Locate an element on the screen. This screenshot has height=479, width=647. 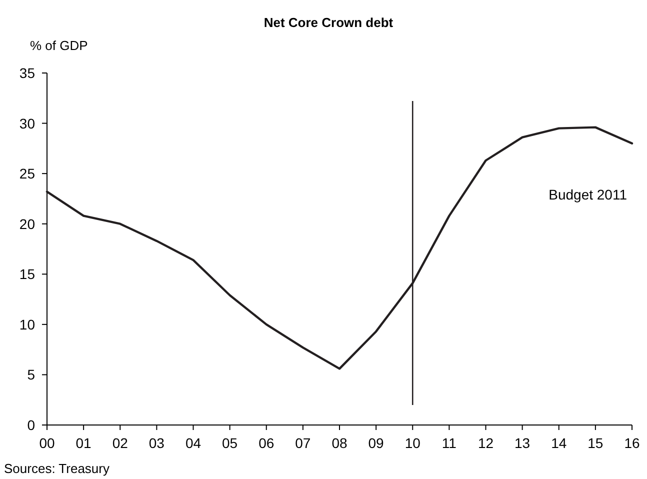
x-tick-label: 13 is located at coordinates (522, 443).